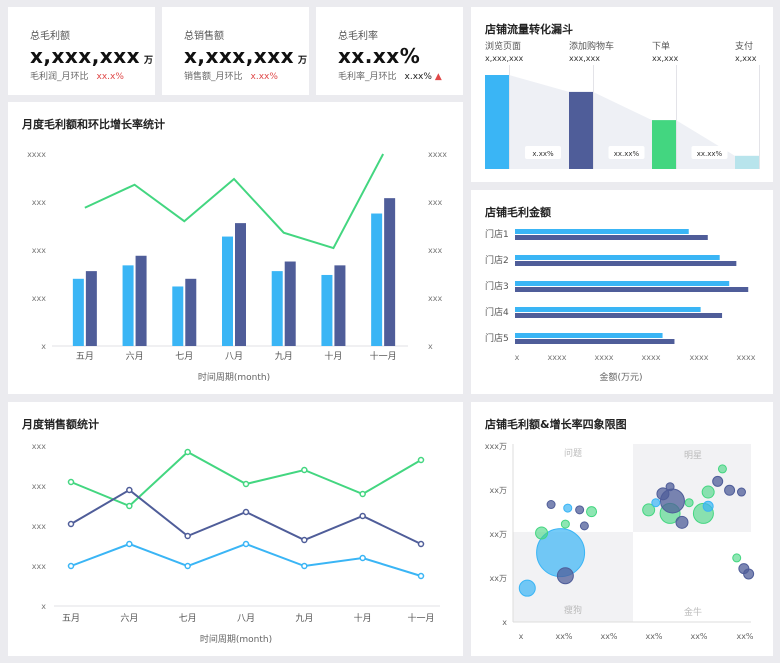 This screenshot has width=780, height=663. What do you see at coordinates (304, 618) in the screenshot?
I see `x-tick-label: 九月` at bounding box center [304, 618].